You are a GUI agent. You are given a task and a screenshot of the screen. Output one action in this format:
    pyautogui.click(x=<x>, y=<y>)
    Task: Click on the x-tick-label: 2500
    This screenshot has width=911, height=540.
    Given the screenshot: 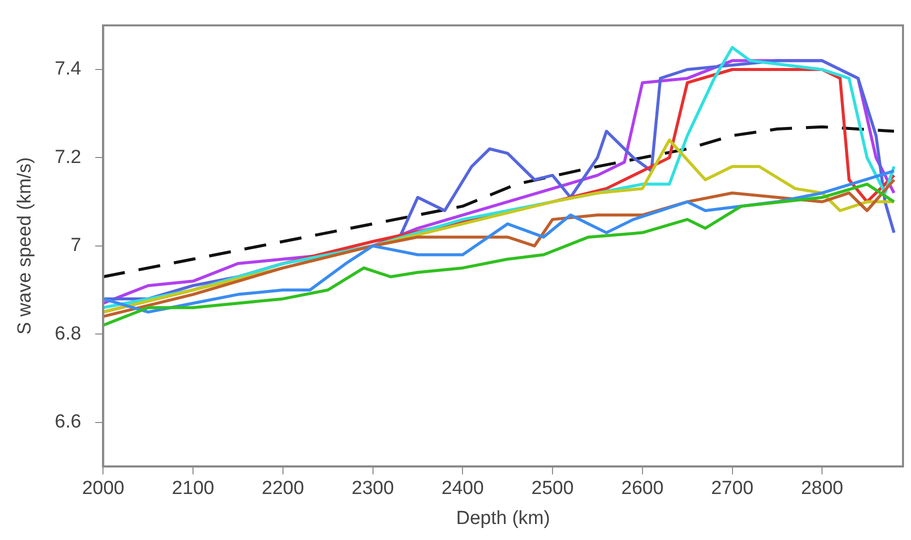 What is the action you would take?
    pyautogui.click(x=552, y=489)
    